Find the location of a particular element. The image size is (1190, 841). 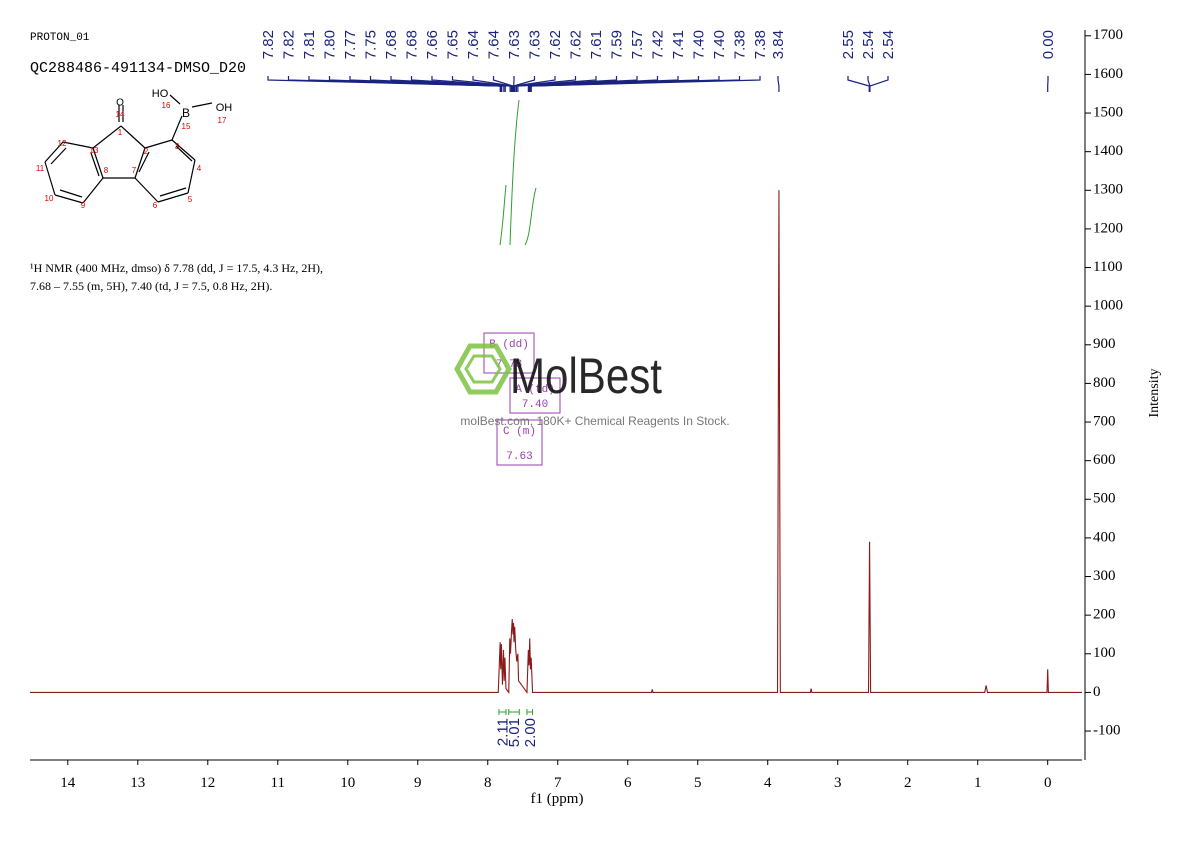

atom-label: 2 is located at coordinates (146, 151).